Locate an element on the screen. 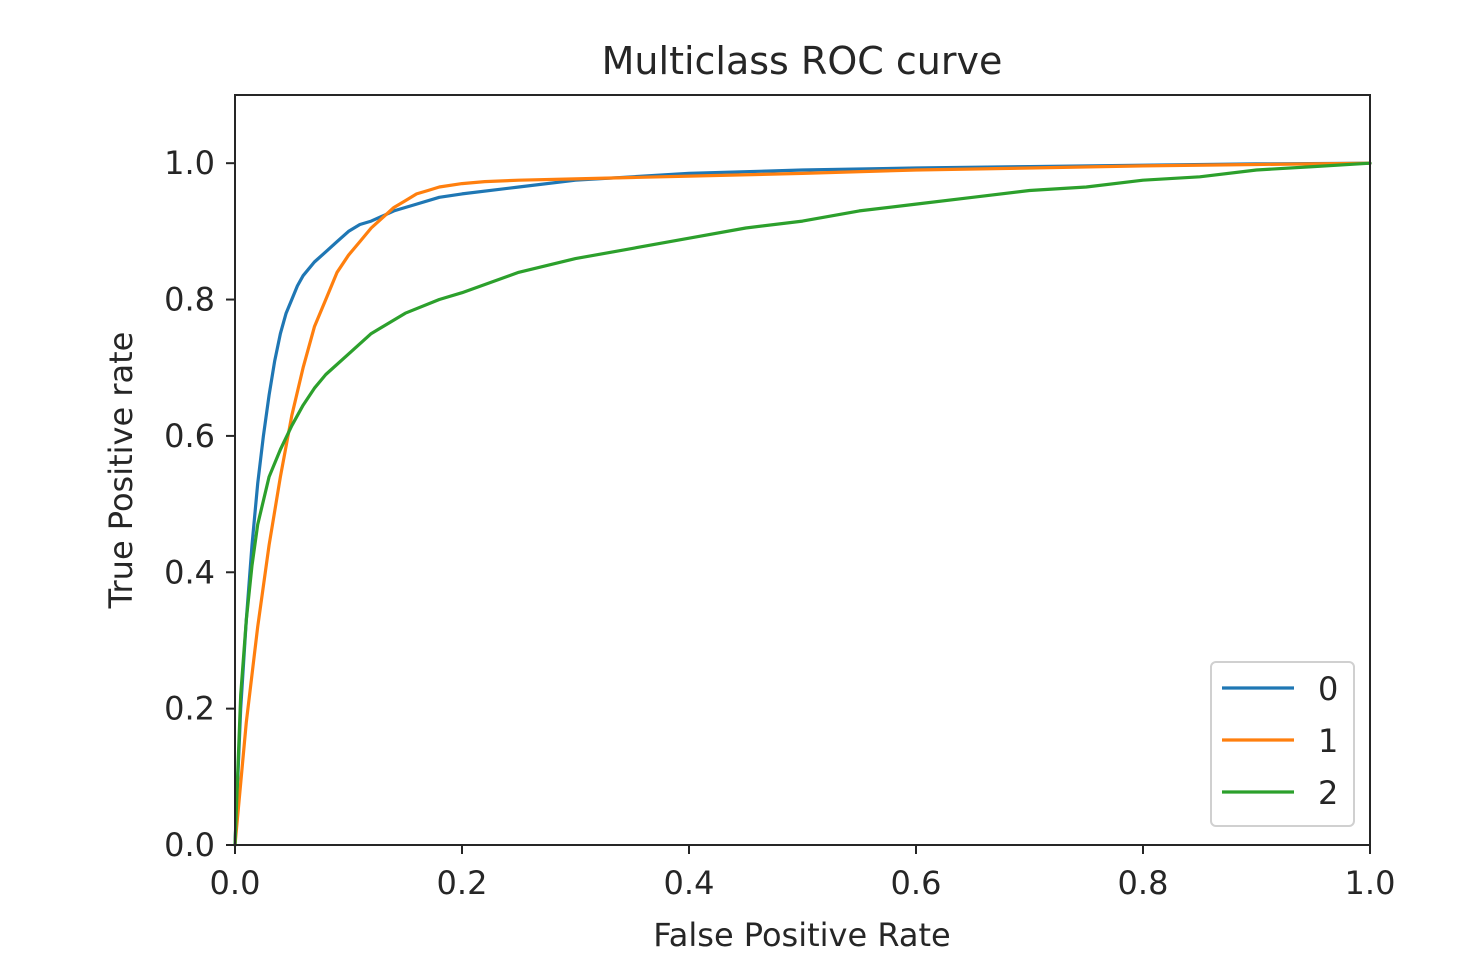  x-tick-label: 0.8 is located at coordinates (1143, 883).